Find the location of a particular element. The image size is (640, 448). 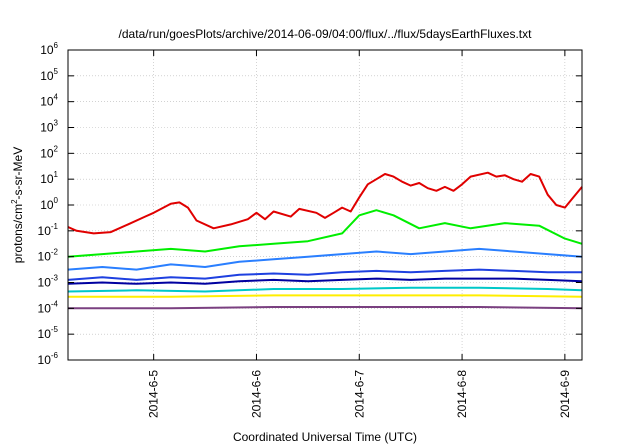

y-tick-label: 10⁻³ is located at coordinates (48, 282).